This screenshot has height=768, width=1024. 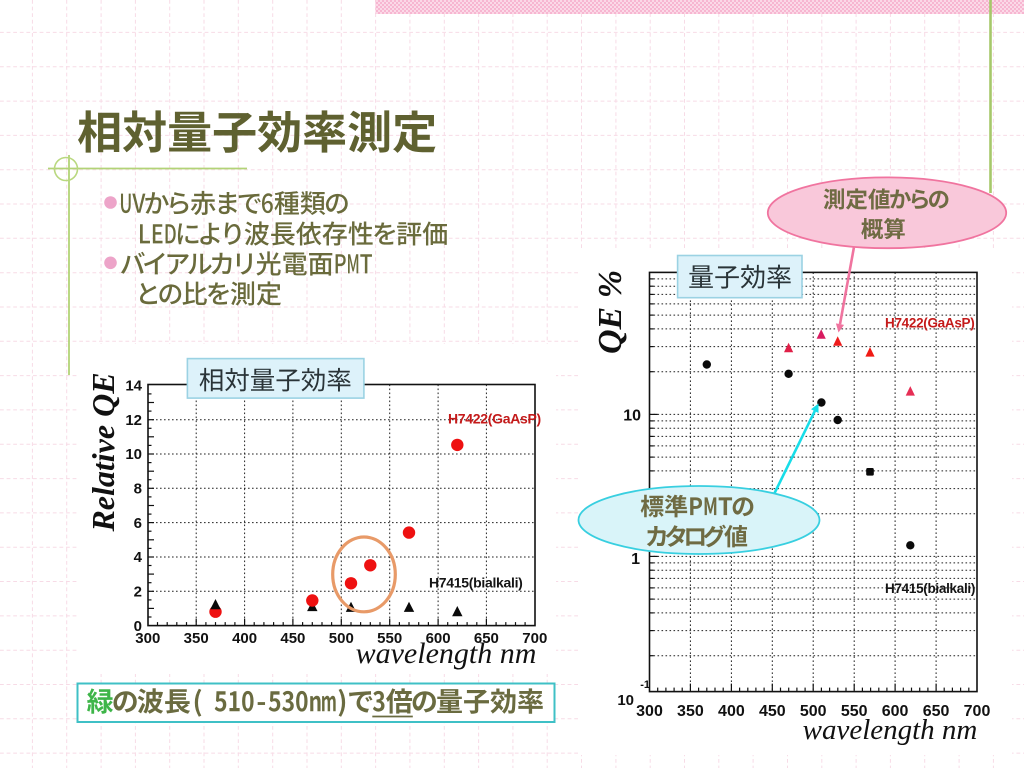 I want to click on svg-text: 12, so click(x=133, y=420).